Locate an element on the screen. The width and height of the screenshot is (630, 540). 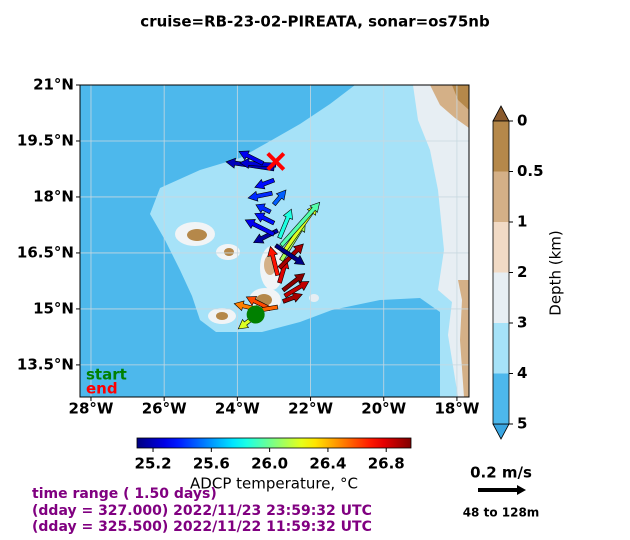
start-marker is located at coordinates (255, 314).